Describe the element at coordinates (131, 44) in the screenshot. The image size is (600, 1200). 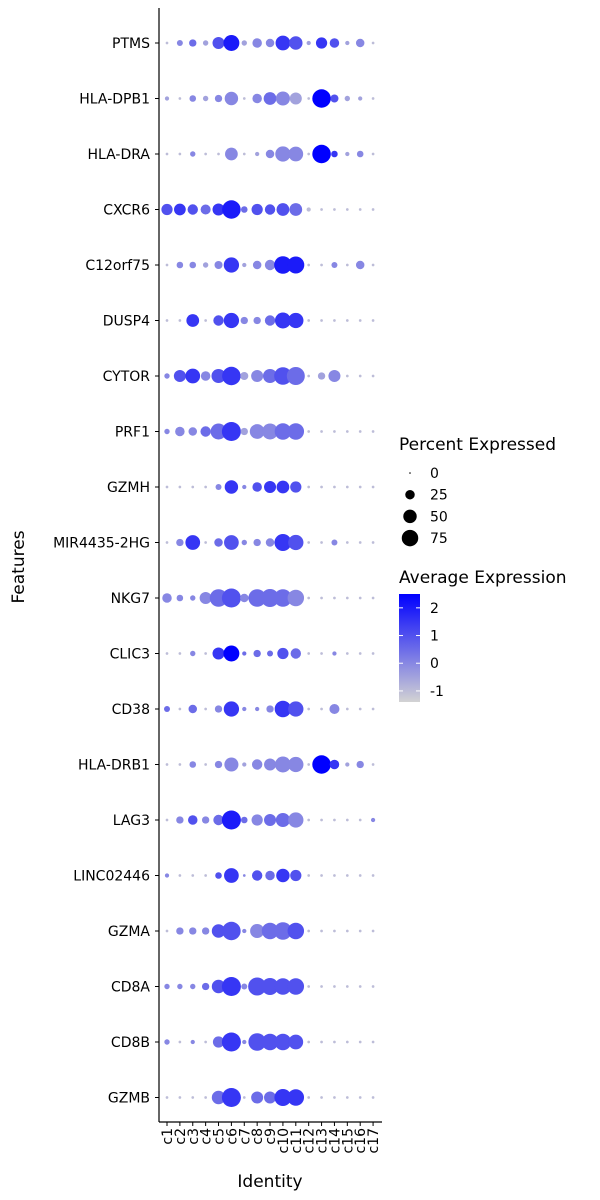
I see `feature-label-ptms: PTMS` at that location.